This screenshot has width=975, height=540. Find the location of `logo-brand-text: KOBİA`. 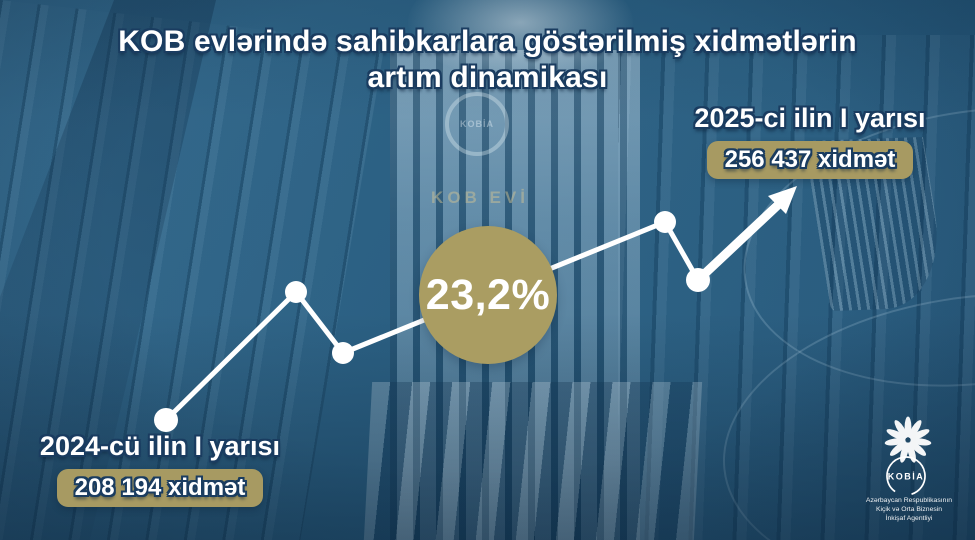

logo-brand-text: KOBİA is located at coordinates (906, 477).